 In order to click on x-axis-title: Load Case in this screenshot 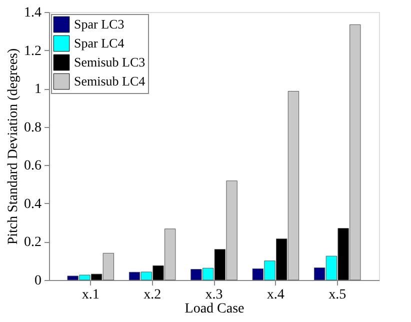, I will do `click(214, 309)`.